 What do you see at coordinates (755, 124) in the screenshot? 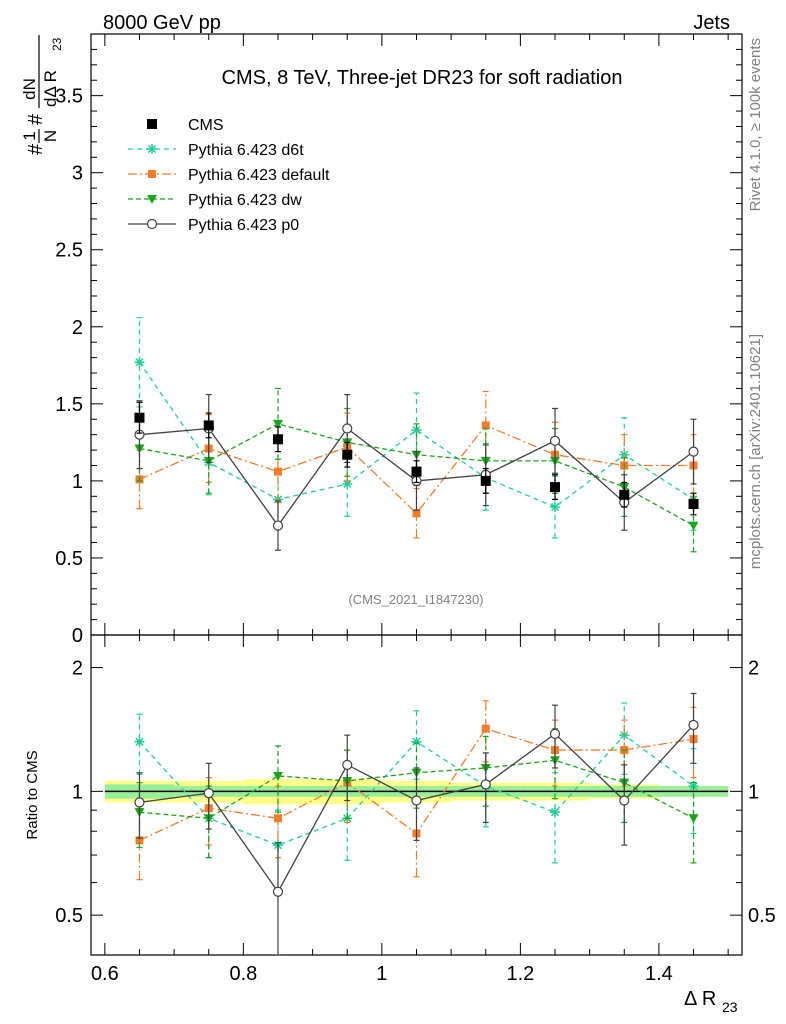
I see `rivet-label: Rivet 4.1.0, ≥ 100k events` at bounding box center [755, 124].